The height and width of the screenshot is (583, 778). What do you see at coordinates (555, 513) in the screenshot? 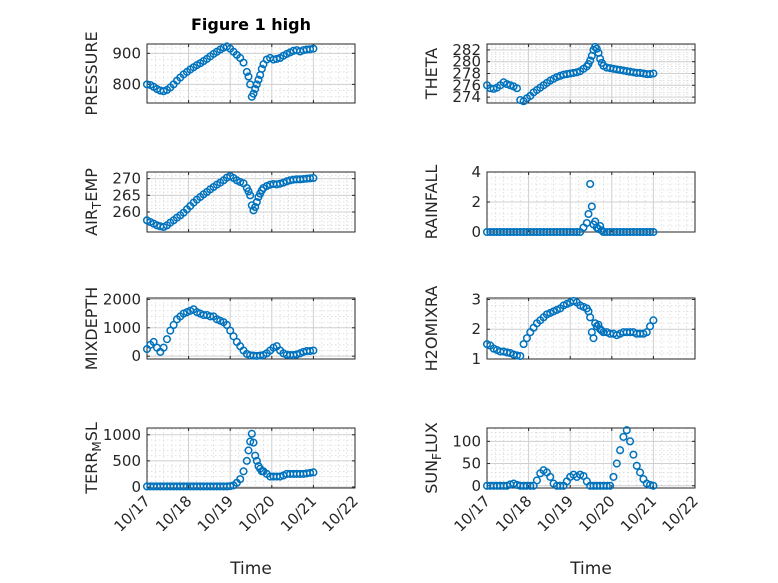
I see `x-tick-label: 10/19` at bounding box center [555, 513].